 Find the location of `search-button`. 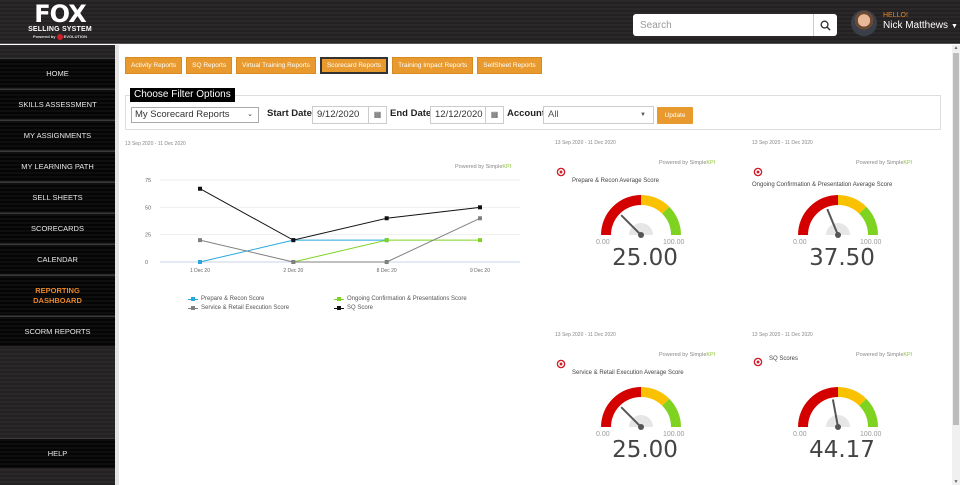

search-button is located at coordinates (825, 25).